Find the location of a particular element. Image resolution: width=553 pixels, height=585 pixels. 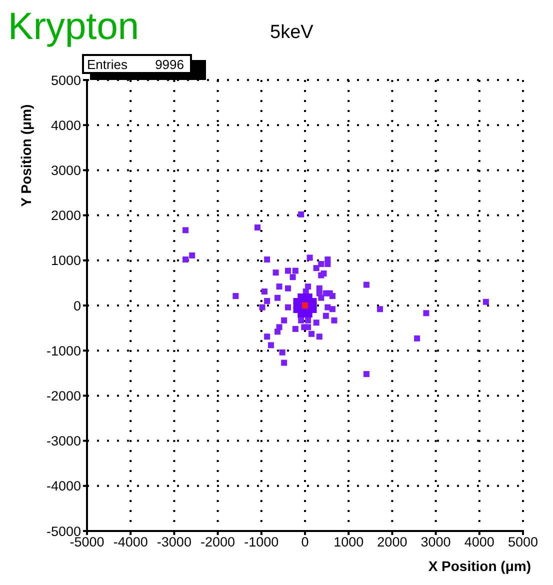

y-tick-label: 3000 is located at coordinates (65, 170).